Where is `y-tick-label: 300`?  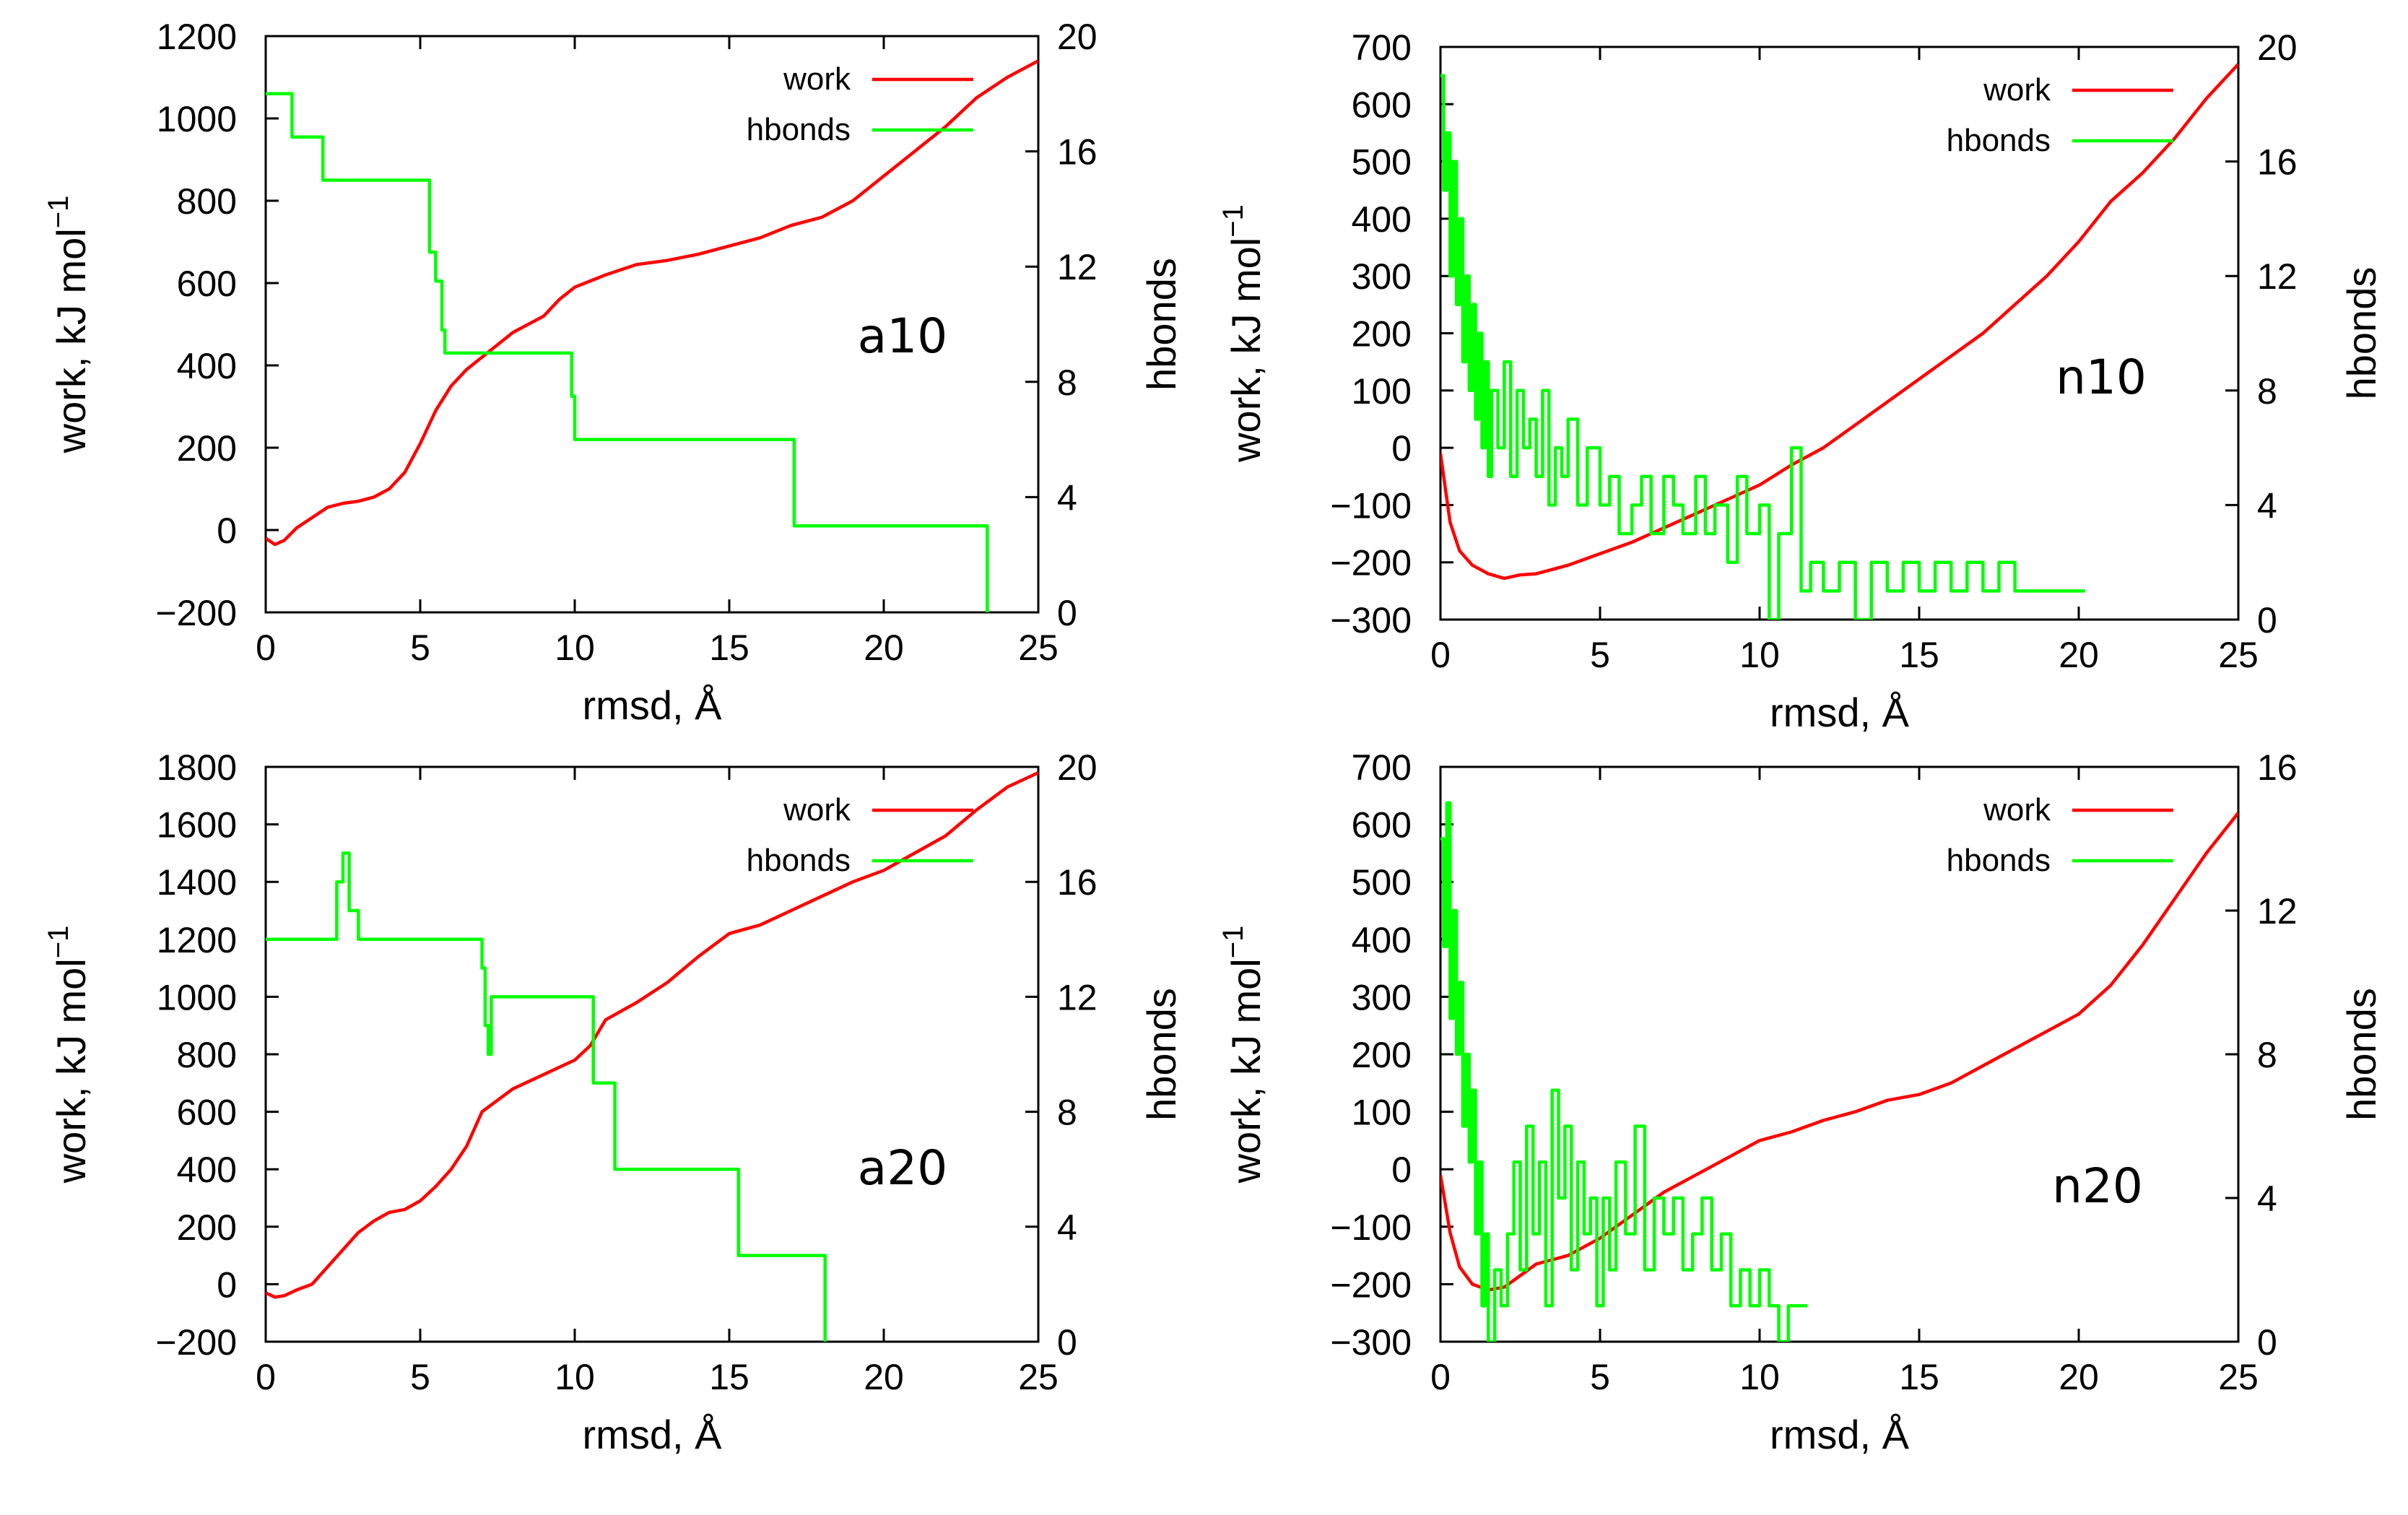 y-tick-label: 300 is located at coordinates (1382, 997).